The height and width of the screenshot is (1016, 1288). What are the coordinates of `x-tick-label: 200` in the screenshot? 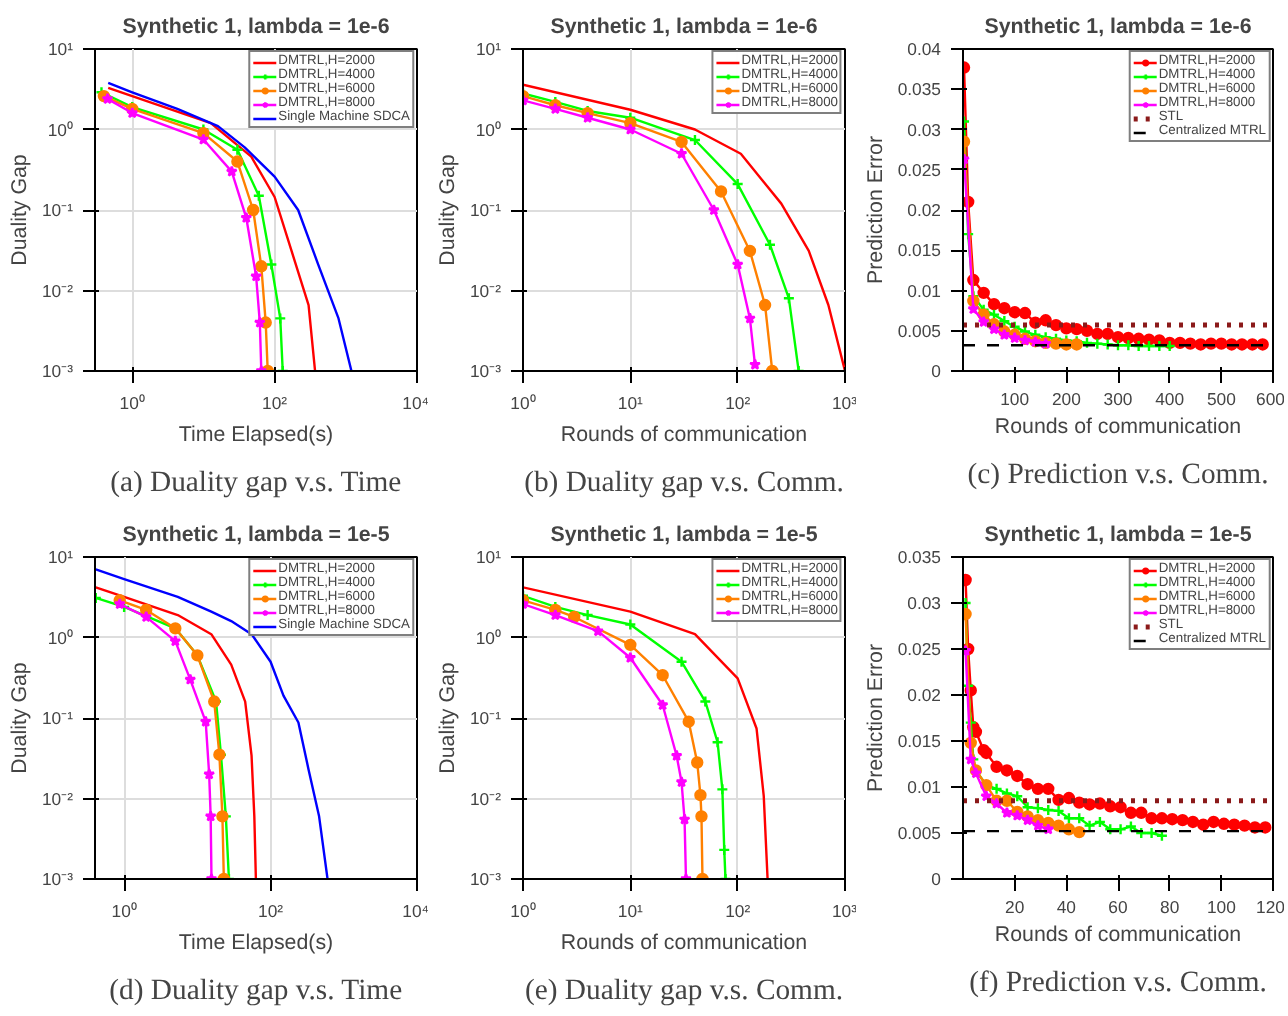 It's located at (1066, 399).